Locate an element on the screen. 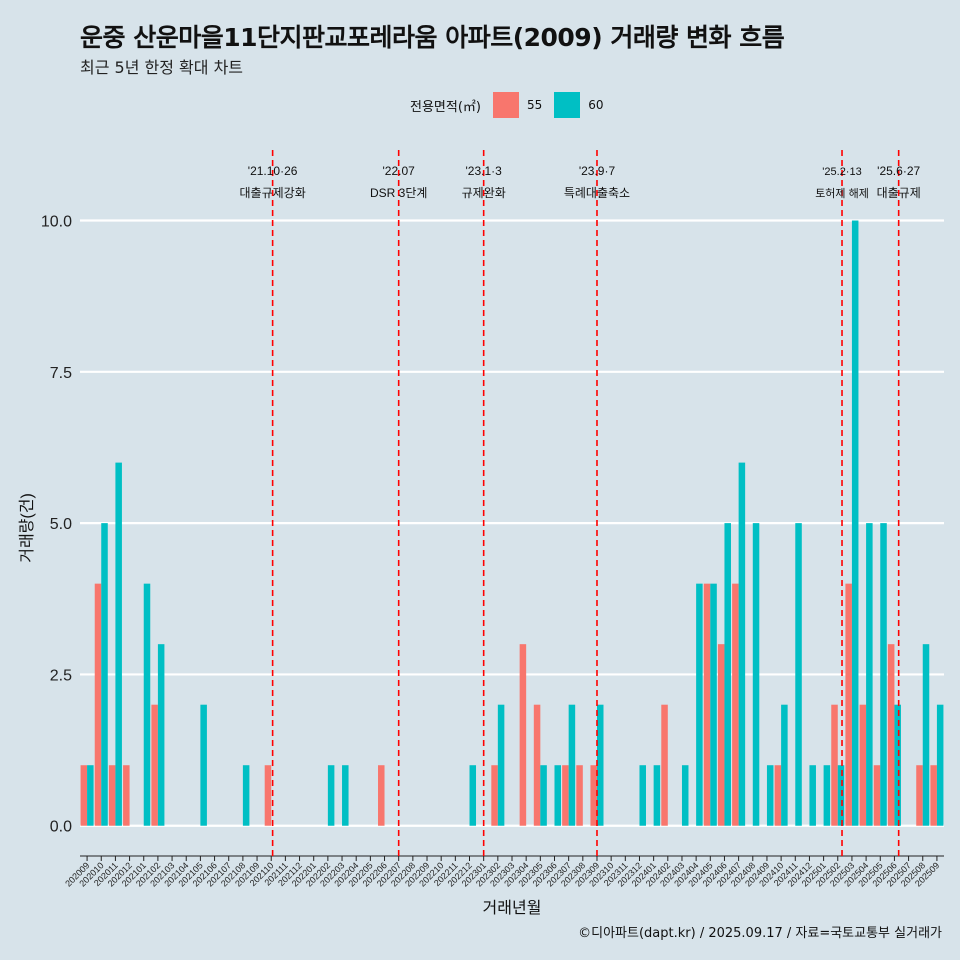  y-tick-label: 2.5 is located at coordinates (61, 675).